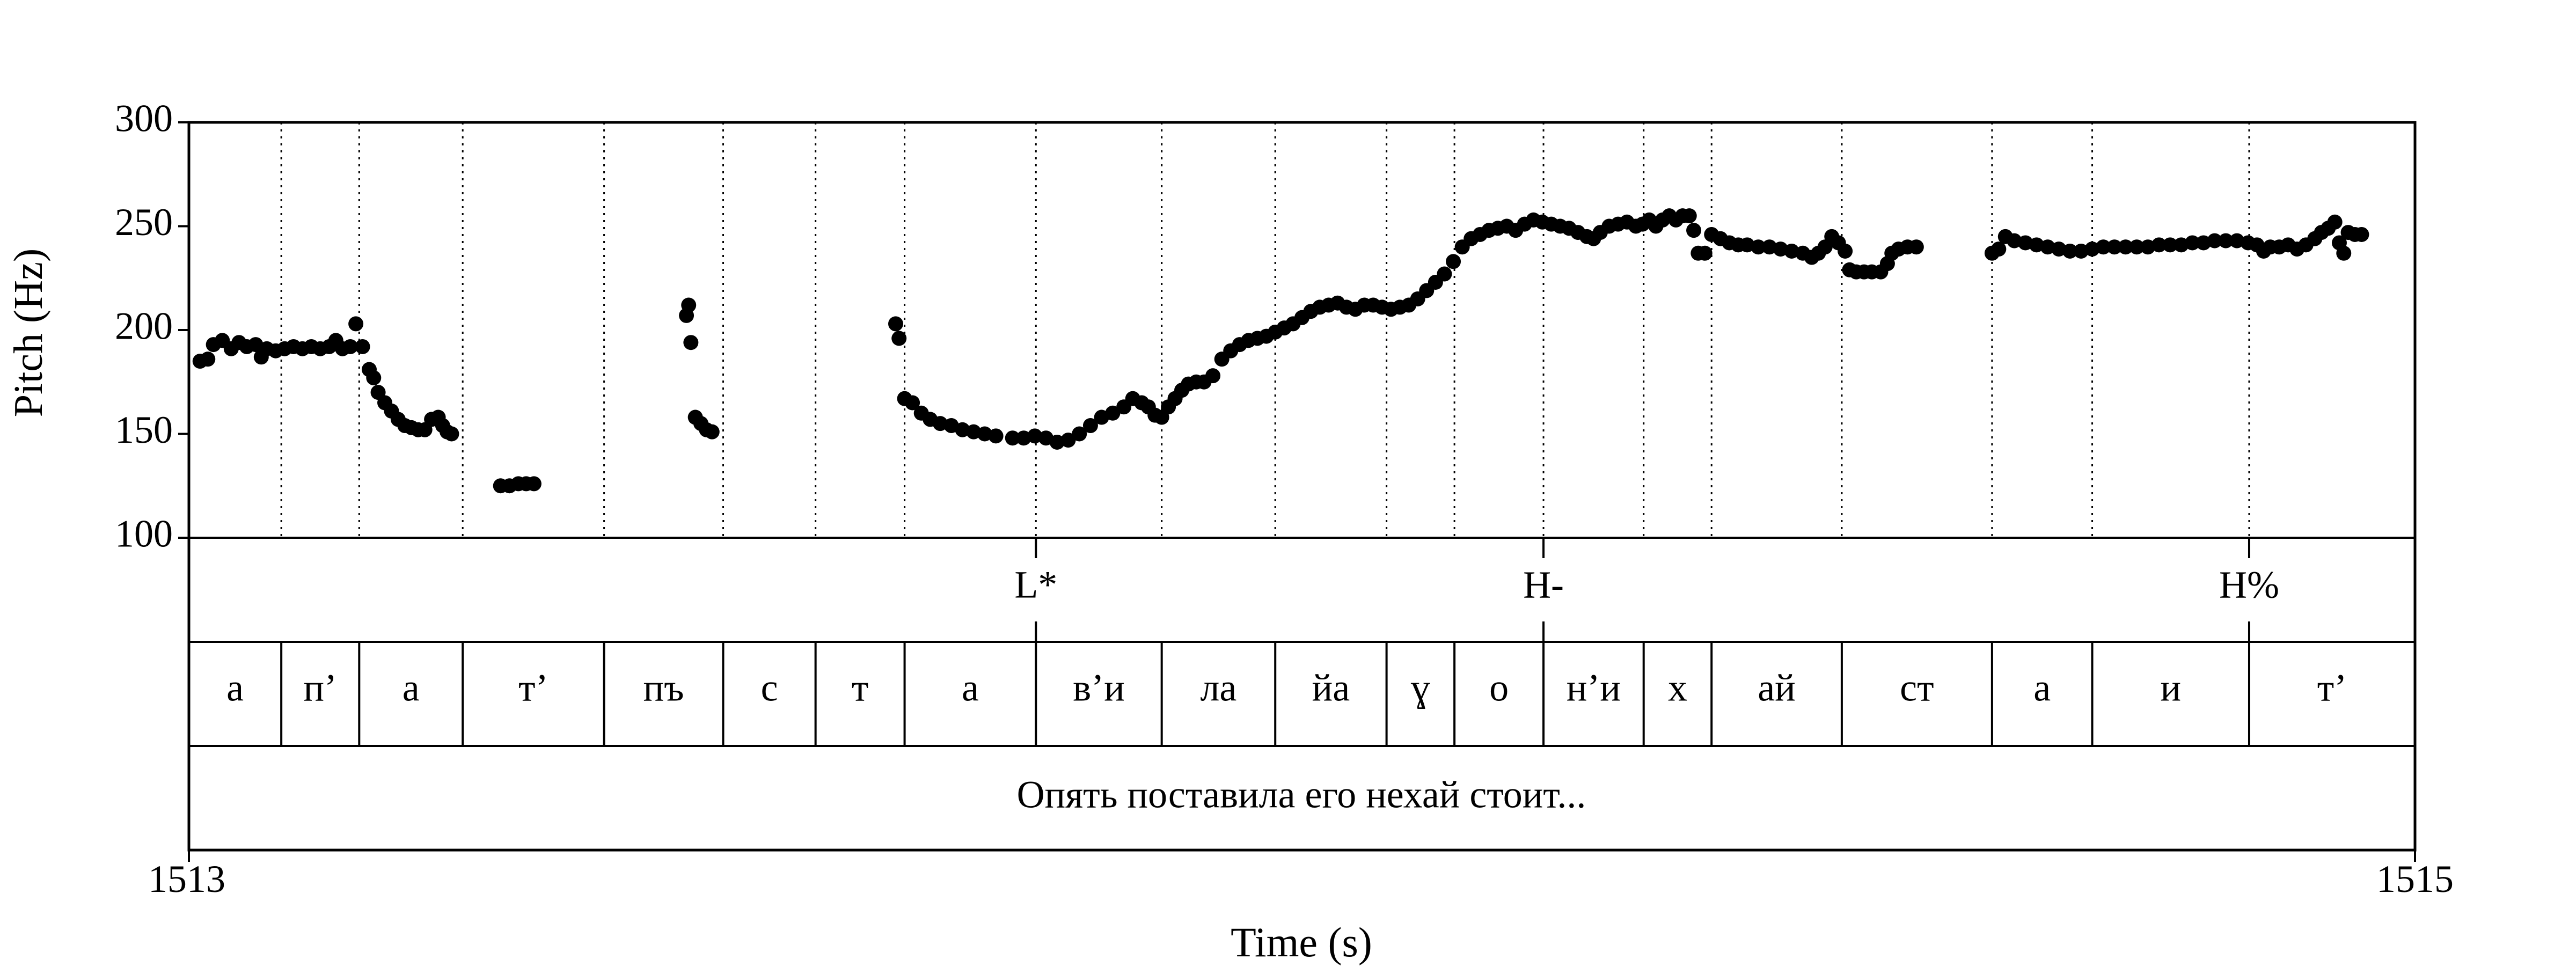  I want to click on segment-label: х, so click(1677, 688).